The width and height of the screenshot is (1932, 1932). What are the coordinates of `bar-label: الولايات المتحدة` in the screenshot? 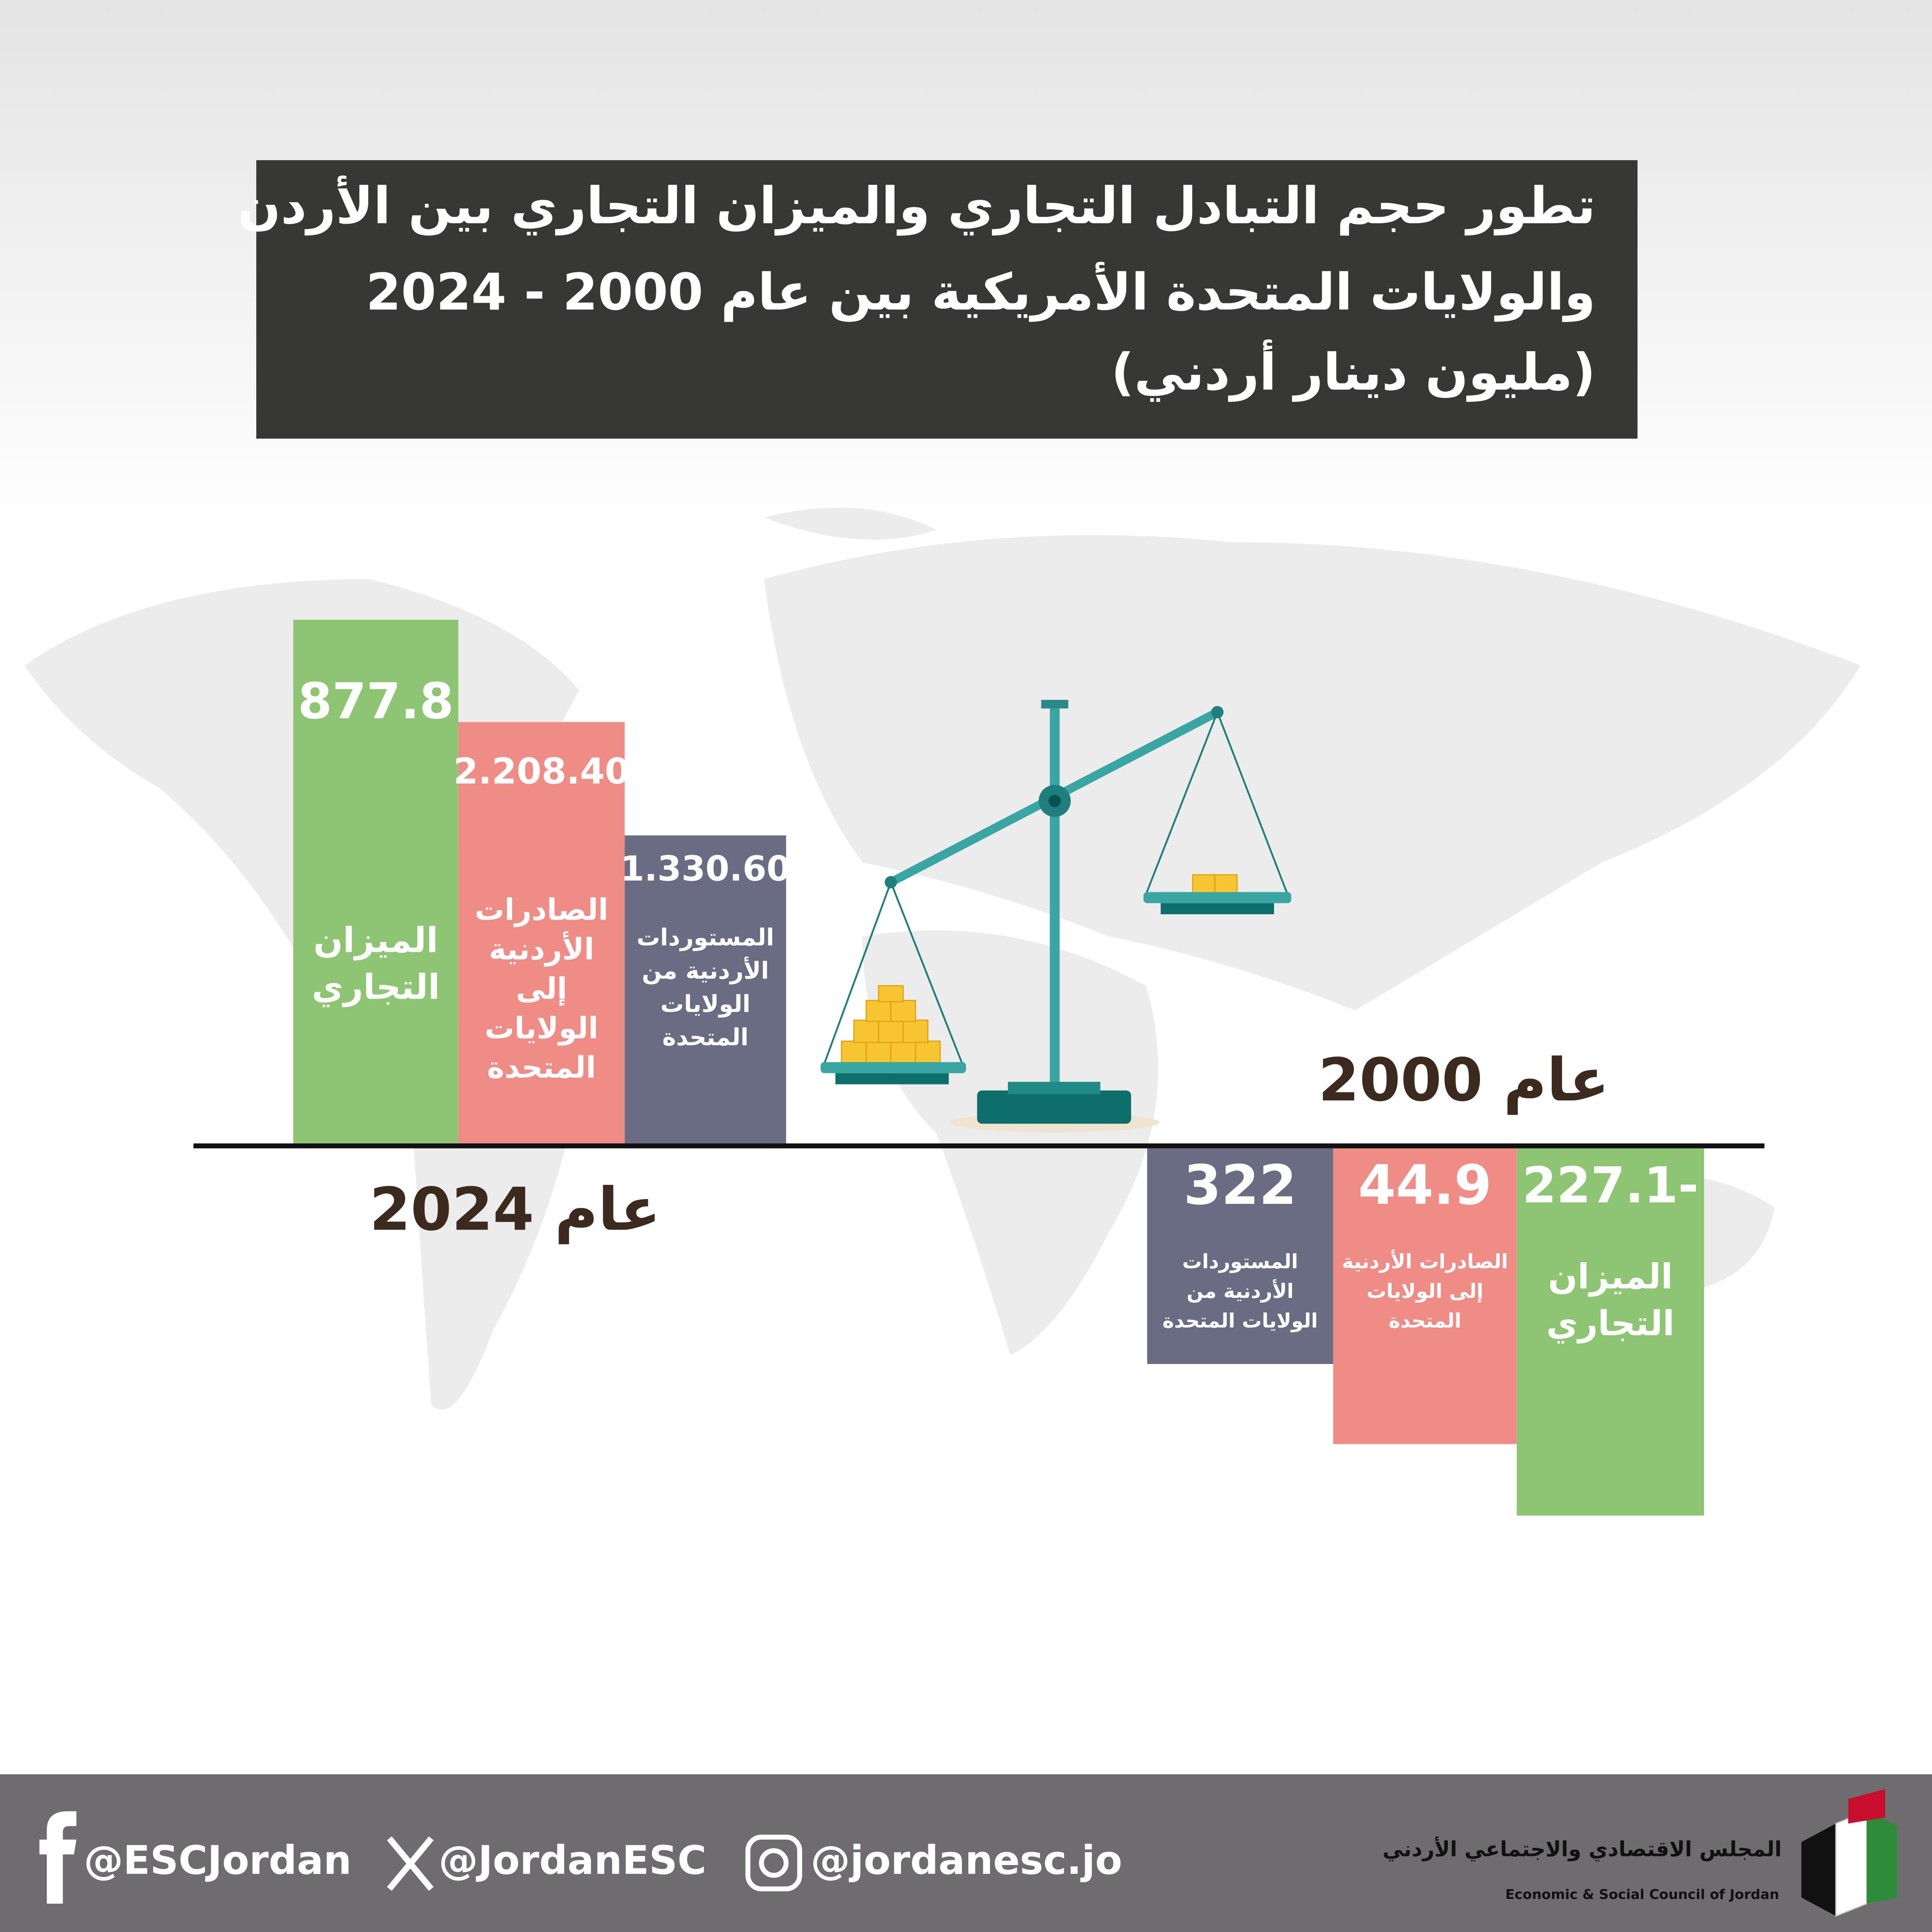 It's located at (1240, 1320).